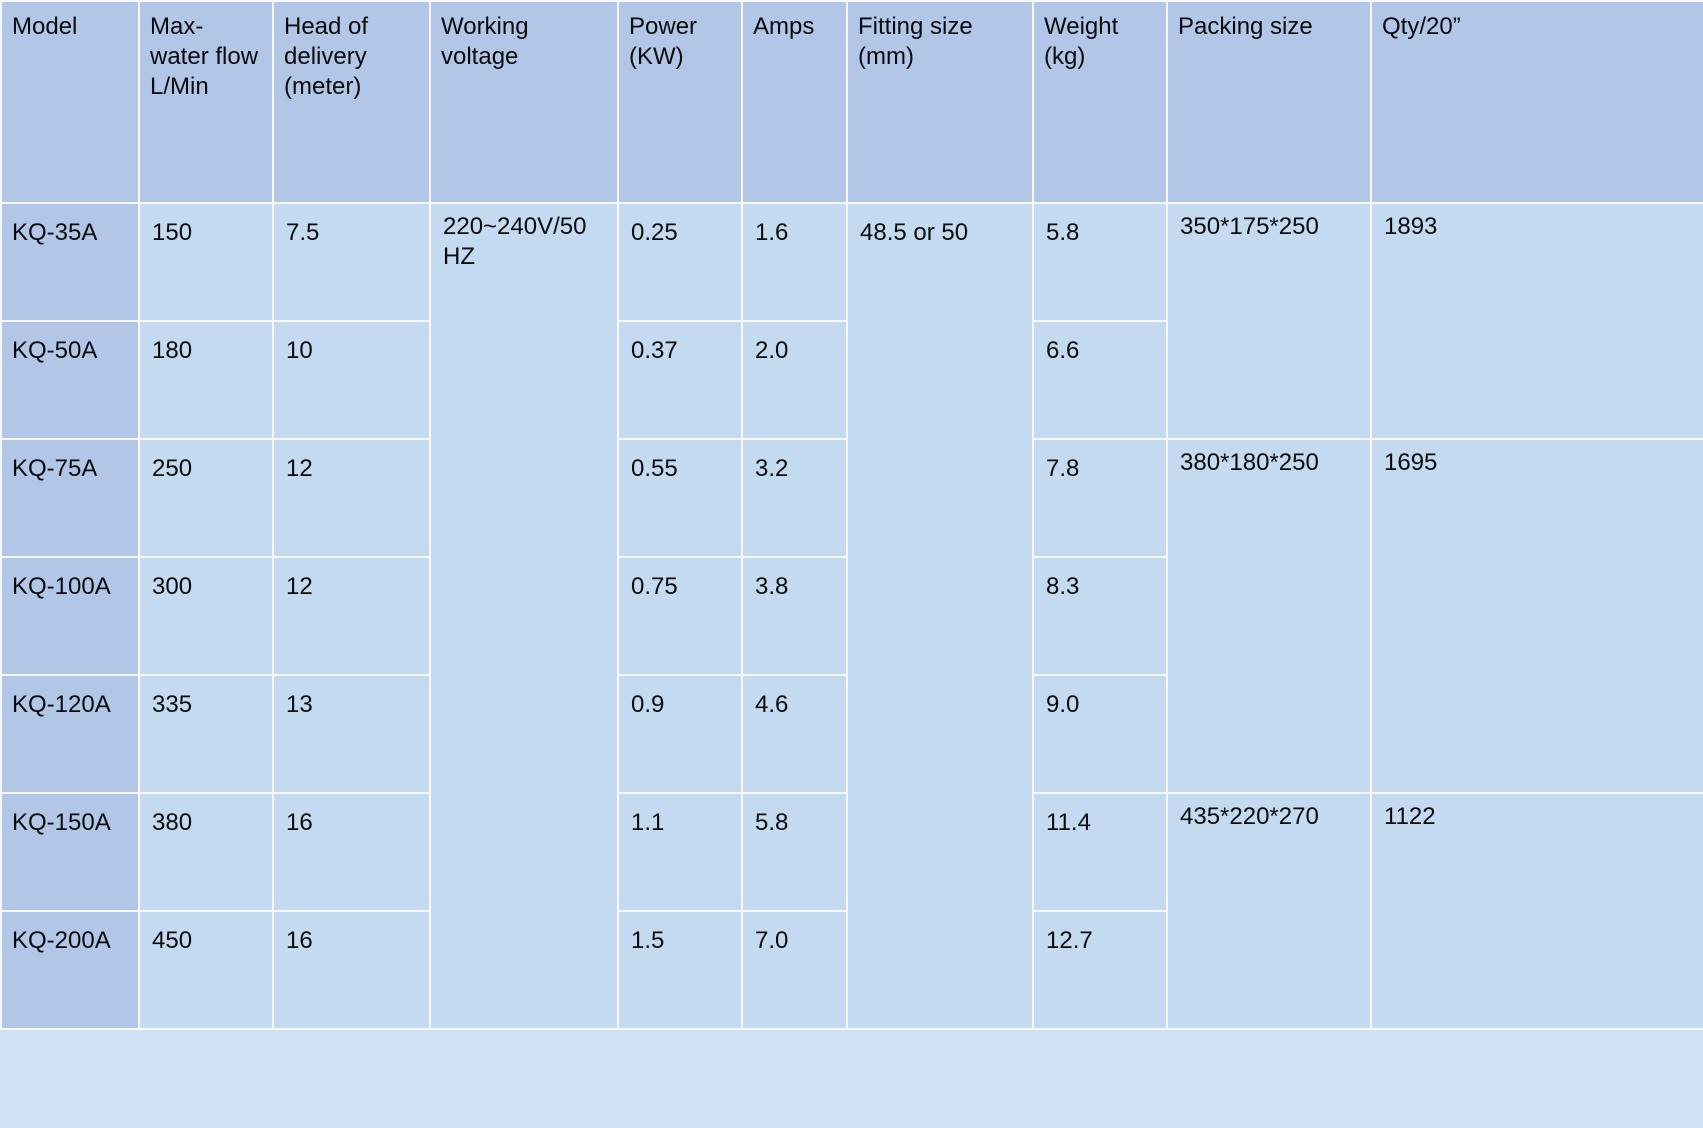 The height and width of the screenshot is (1128, 1703). Describe the element at coordinates (351, 102) in the screenshot. I see `column-header-head-delivery: Head of delivery (meter)` at that location.